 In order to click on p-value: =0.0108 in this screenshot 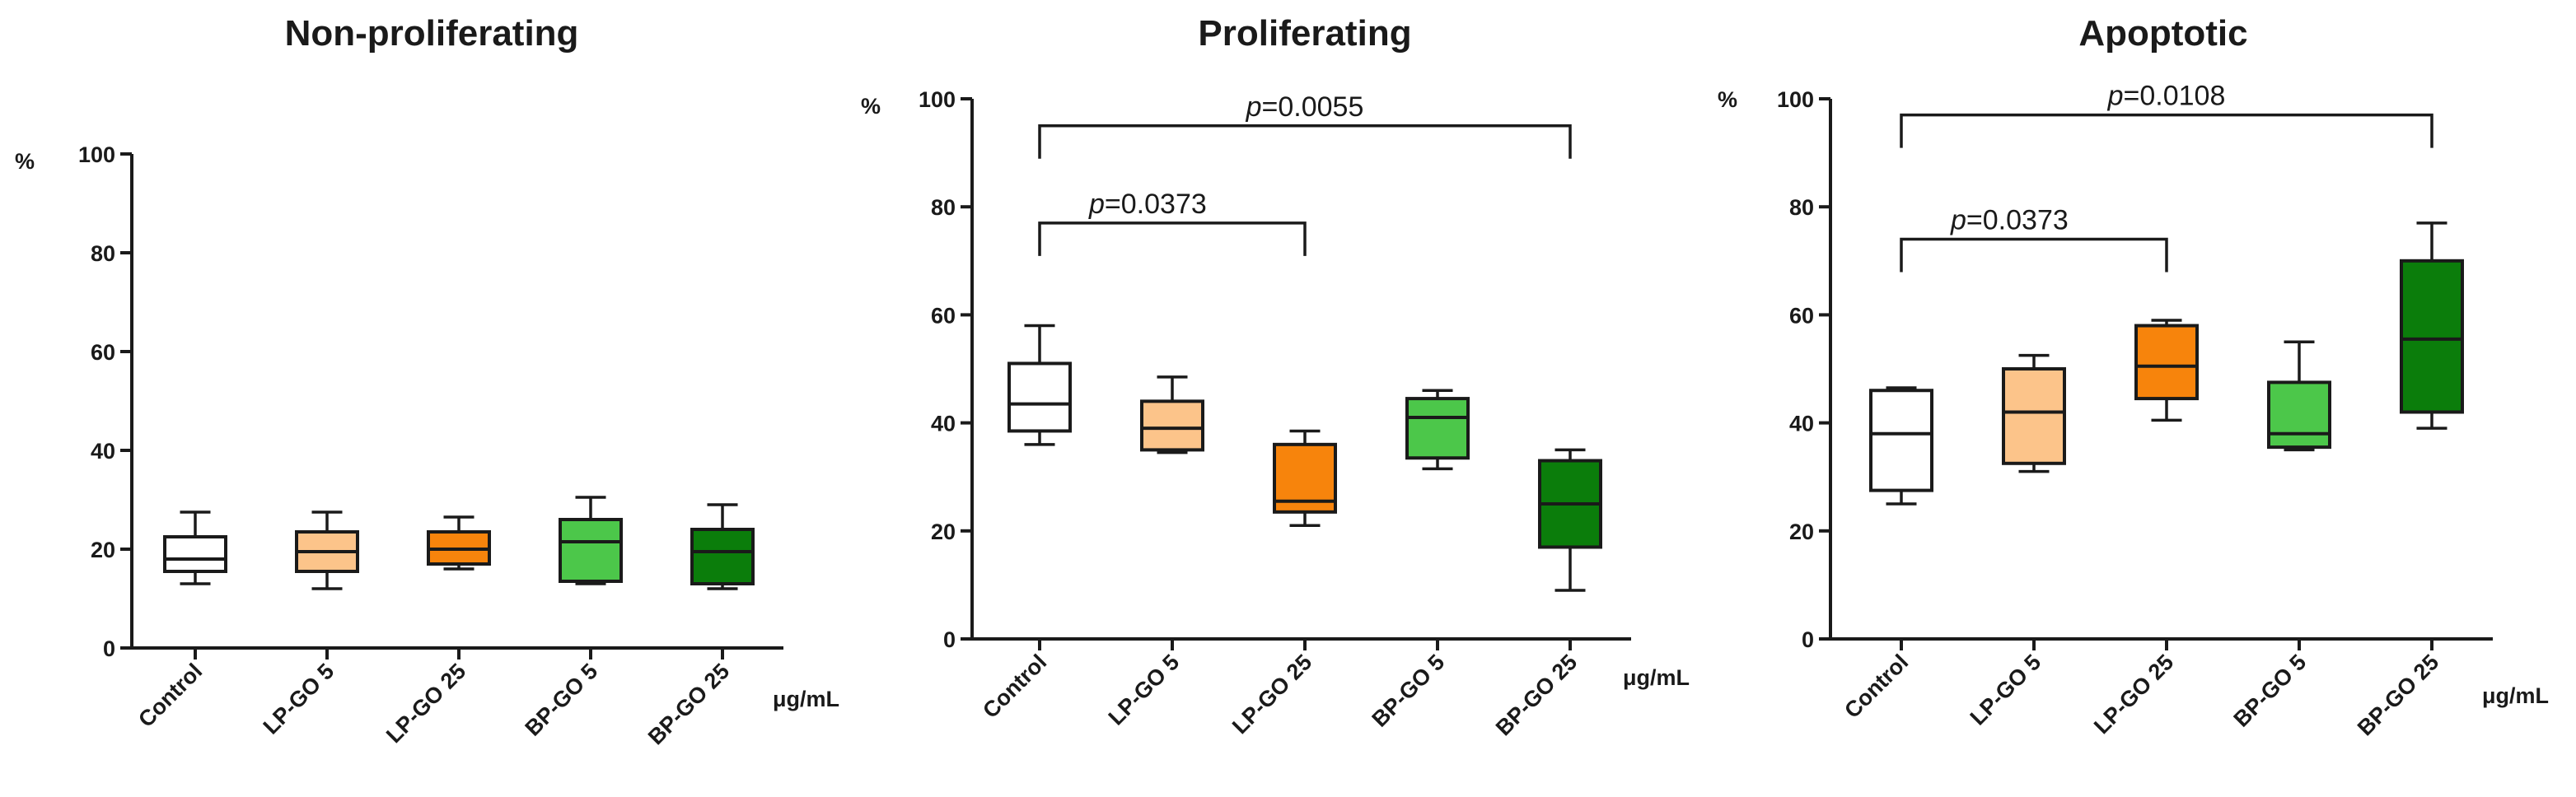, I will do `click(2175, 96)`.